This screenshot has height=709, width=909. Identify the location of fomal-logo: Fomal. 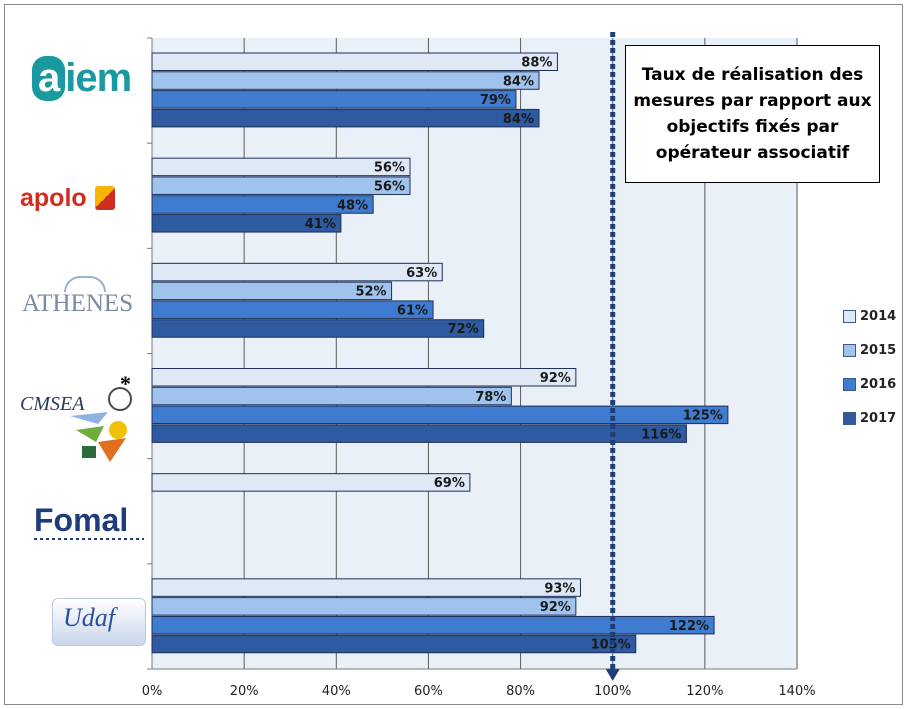
(89, 521).